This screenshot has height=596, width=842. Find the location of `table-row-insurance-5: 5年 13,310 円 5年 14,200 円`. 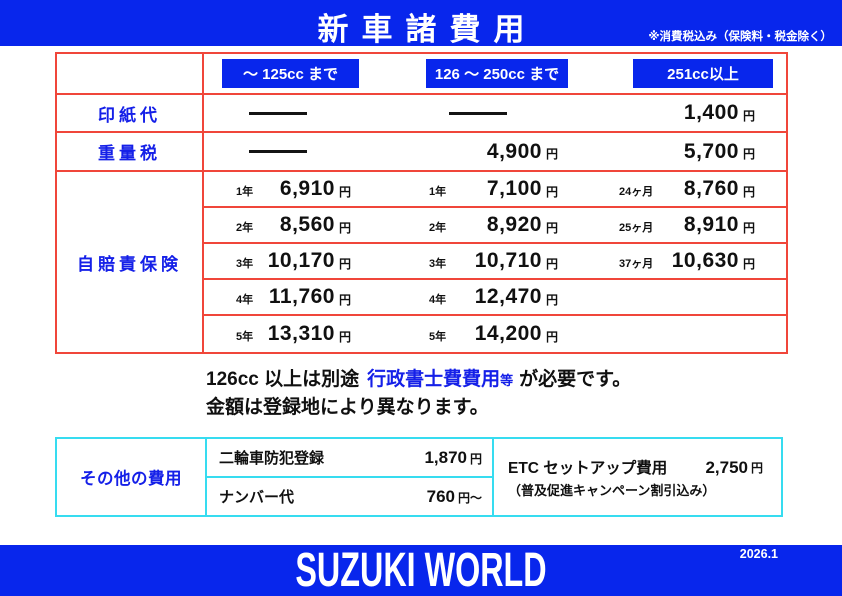

table-row-insurance-5: 5年 13,310 円 5年 14,200 円 is located at coordinates (495, 334).